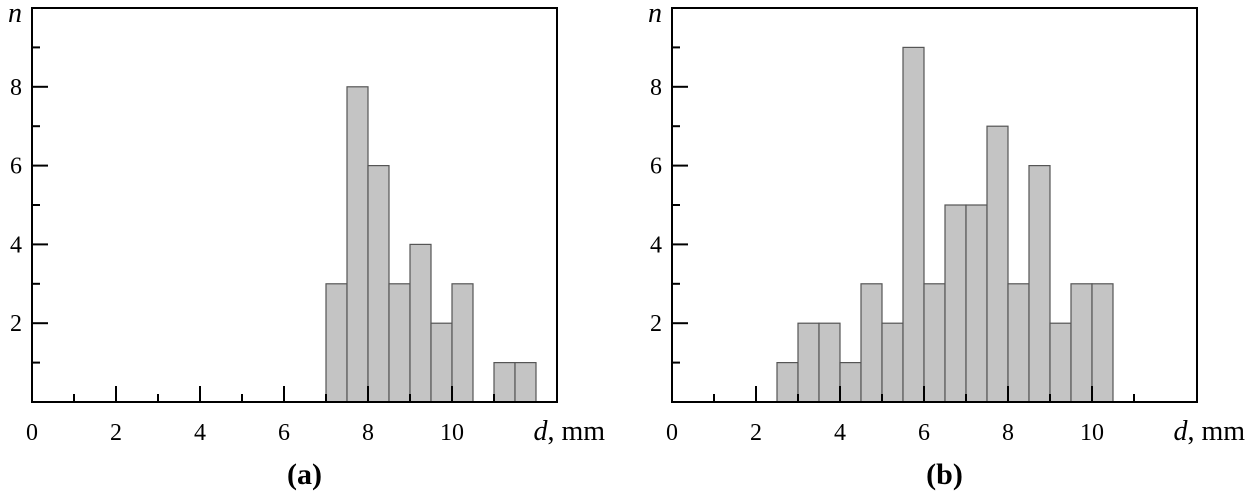 The image size is (1250, 493). I want to click on panel-label-b: (b), so click(944, 474).